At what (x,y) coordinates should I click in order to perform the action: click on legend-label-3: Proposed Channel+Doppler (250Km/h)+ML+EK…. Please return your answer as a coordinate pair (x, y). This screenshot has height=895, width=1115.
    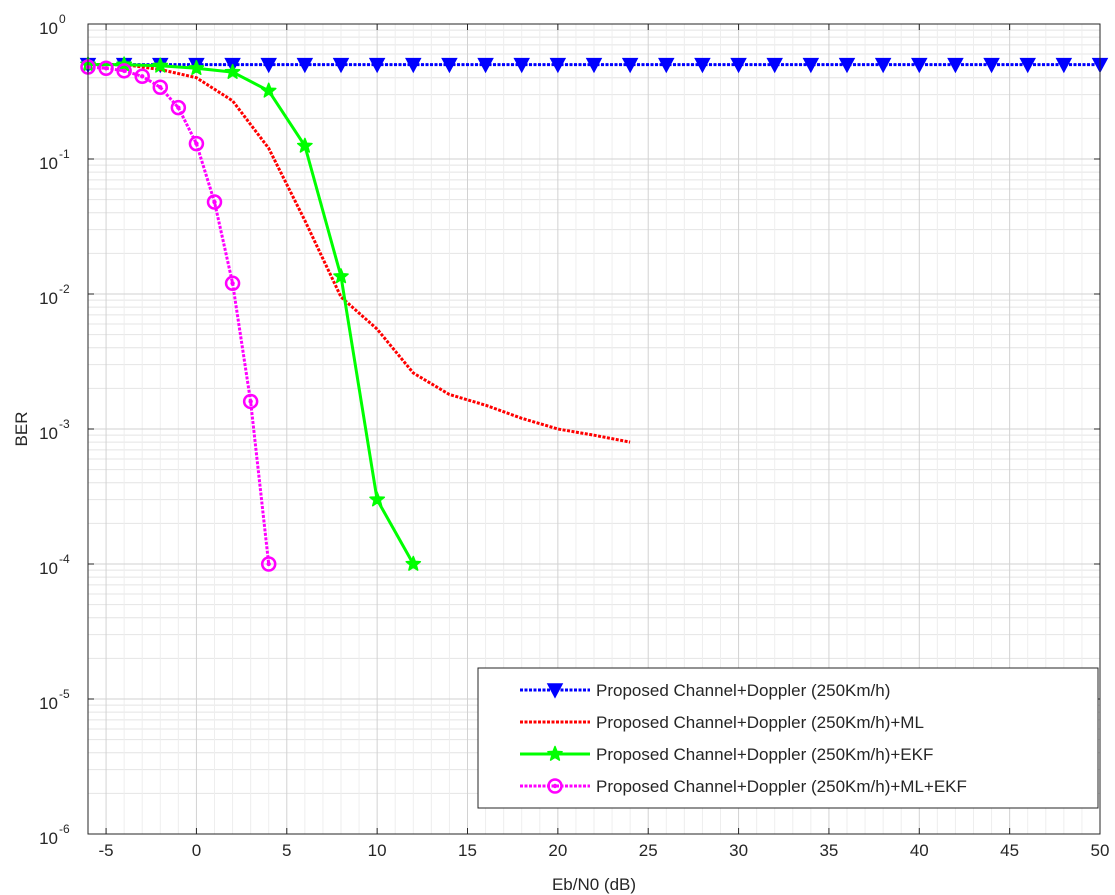
    Looking at the image, I should click on (781, 786).